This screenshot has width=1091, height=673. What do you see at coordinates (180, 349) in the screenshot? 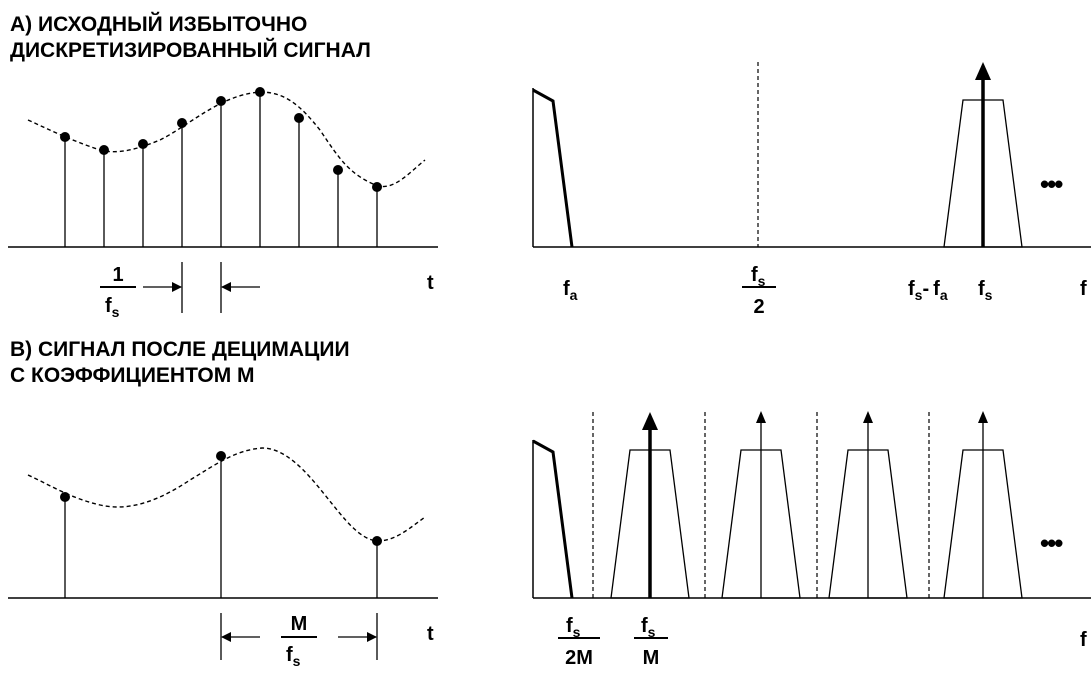
I see `panel-b-title-line1: B) СИГНАЛ ПОСЛЕ ДЕЦИМАЦИИ` at bounding box center [180, 349].